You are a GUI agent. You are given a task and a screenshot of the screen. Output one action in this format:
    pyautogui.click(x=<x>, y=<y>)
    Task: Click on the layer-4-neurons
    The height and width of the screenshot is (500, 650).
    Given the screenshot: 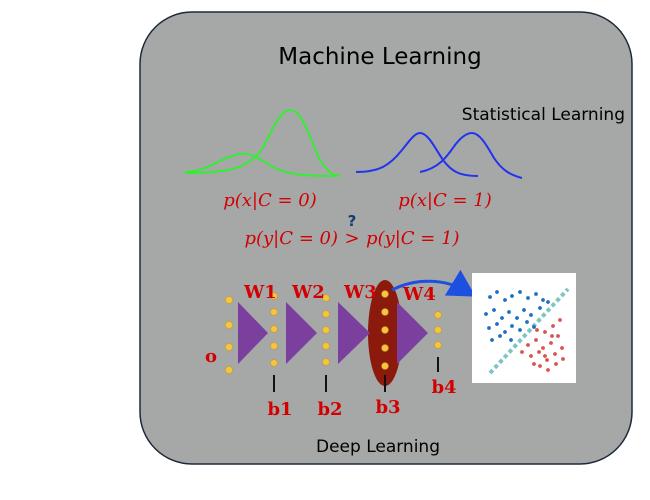 What is the action you would take?
    pyautogui.click(x=438, y=330)
    